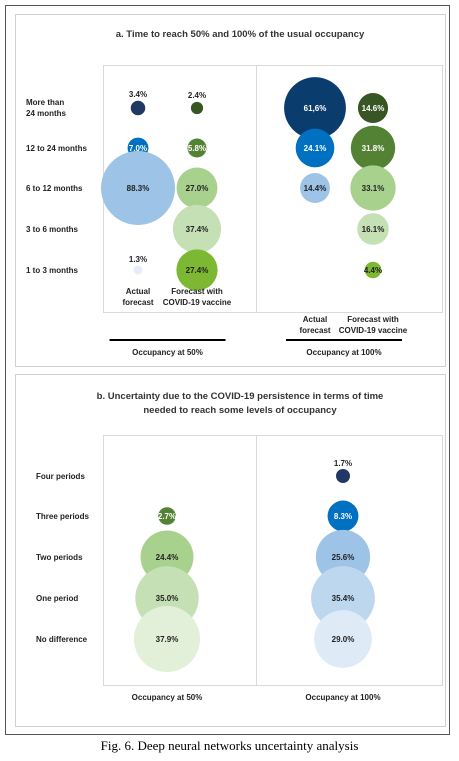  I want to click on bubble-label: 3.4%, so click(138, 95).